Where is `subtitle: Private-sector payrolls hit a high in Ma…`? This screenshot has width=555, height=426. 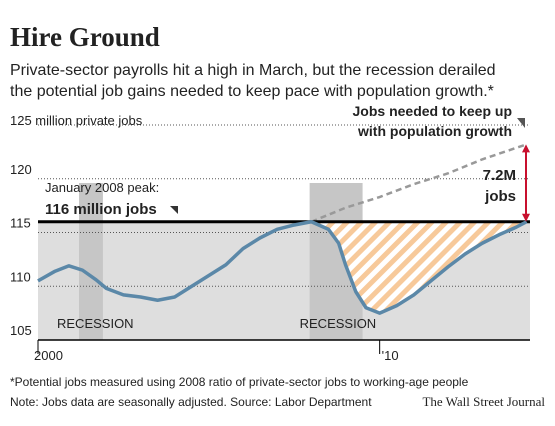
subtitle: Private-sector payrolls hit a high in Ma… is located at coordinates (253, 70).